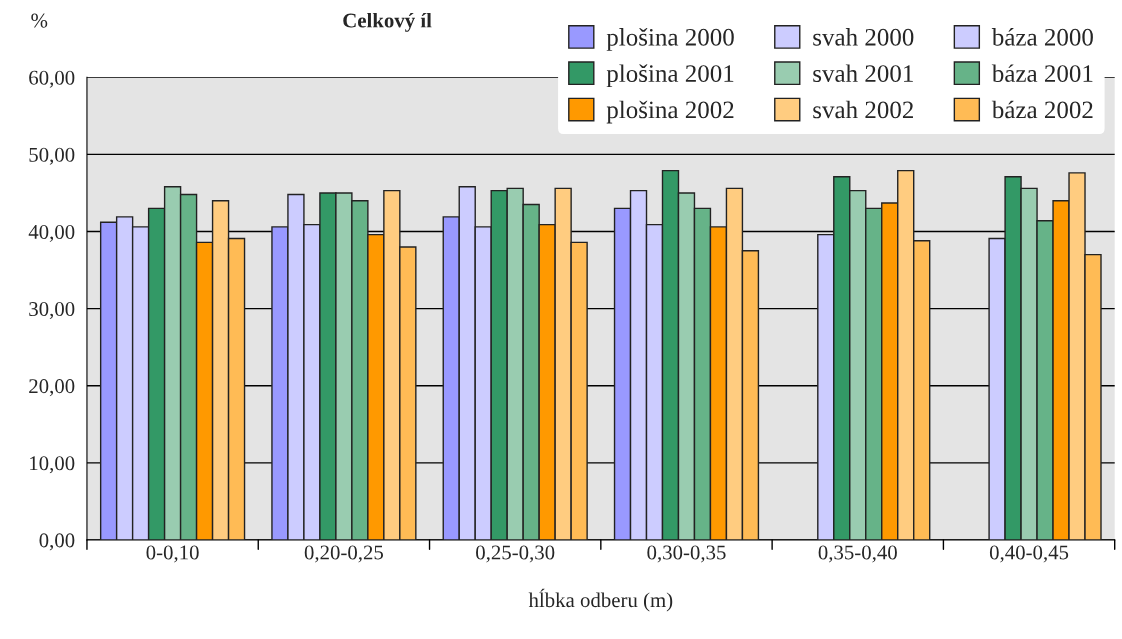 The width and height of the screenshot is (1122, 639). I want to click on legend-label: plošina 2000, so click(670, 39).